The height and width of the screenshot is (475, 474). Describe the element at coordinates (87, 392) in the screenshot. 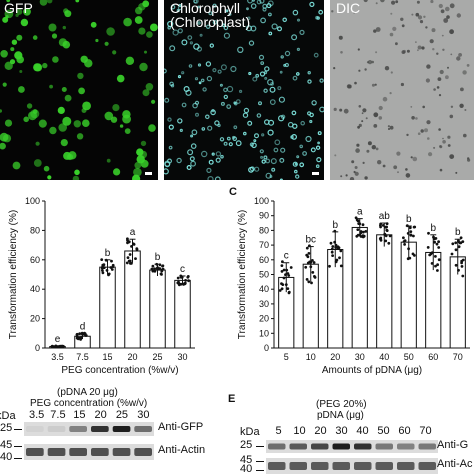

I see `blot-d-header-1: (pDNA 20 μg)` at that location.